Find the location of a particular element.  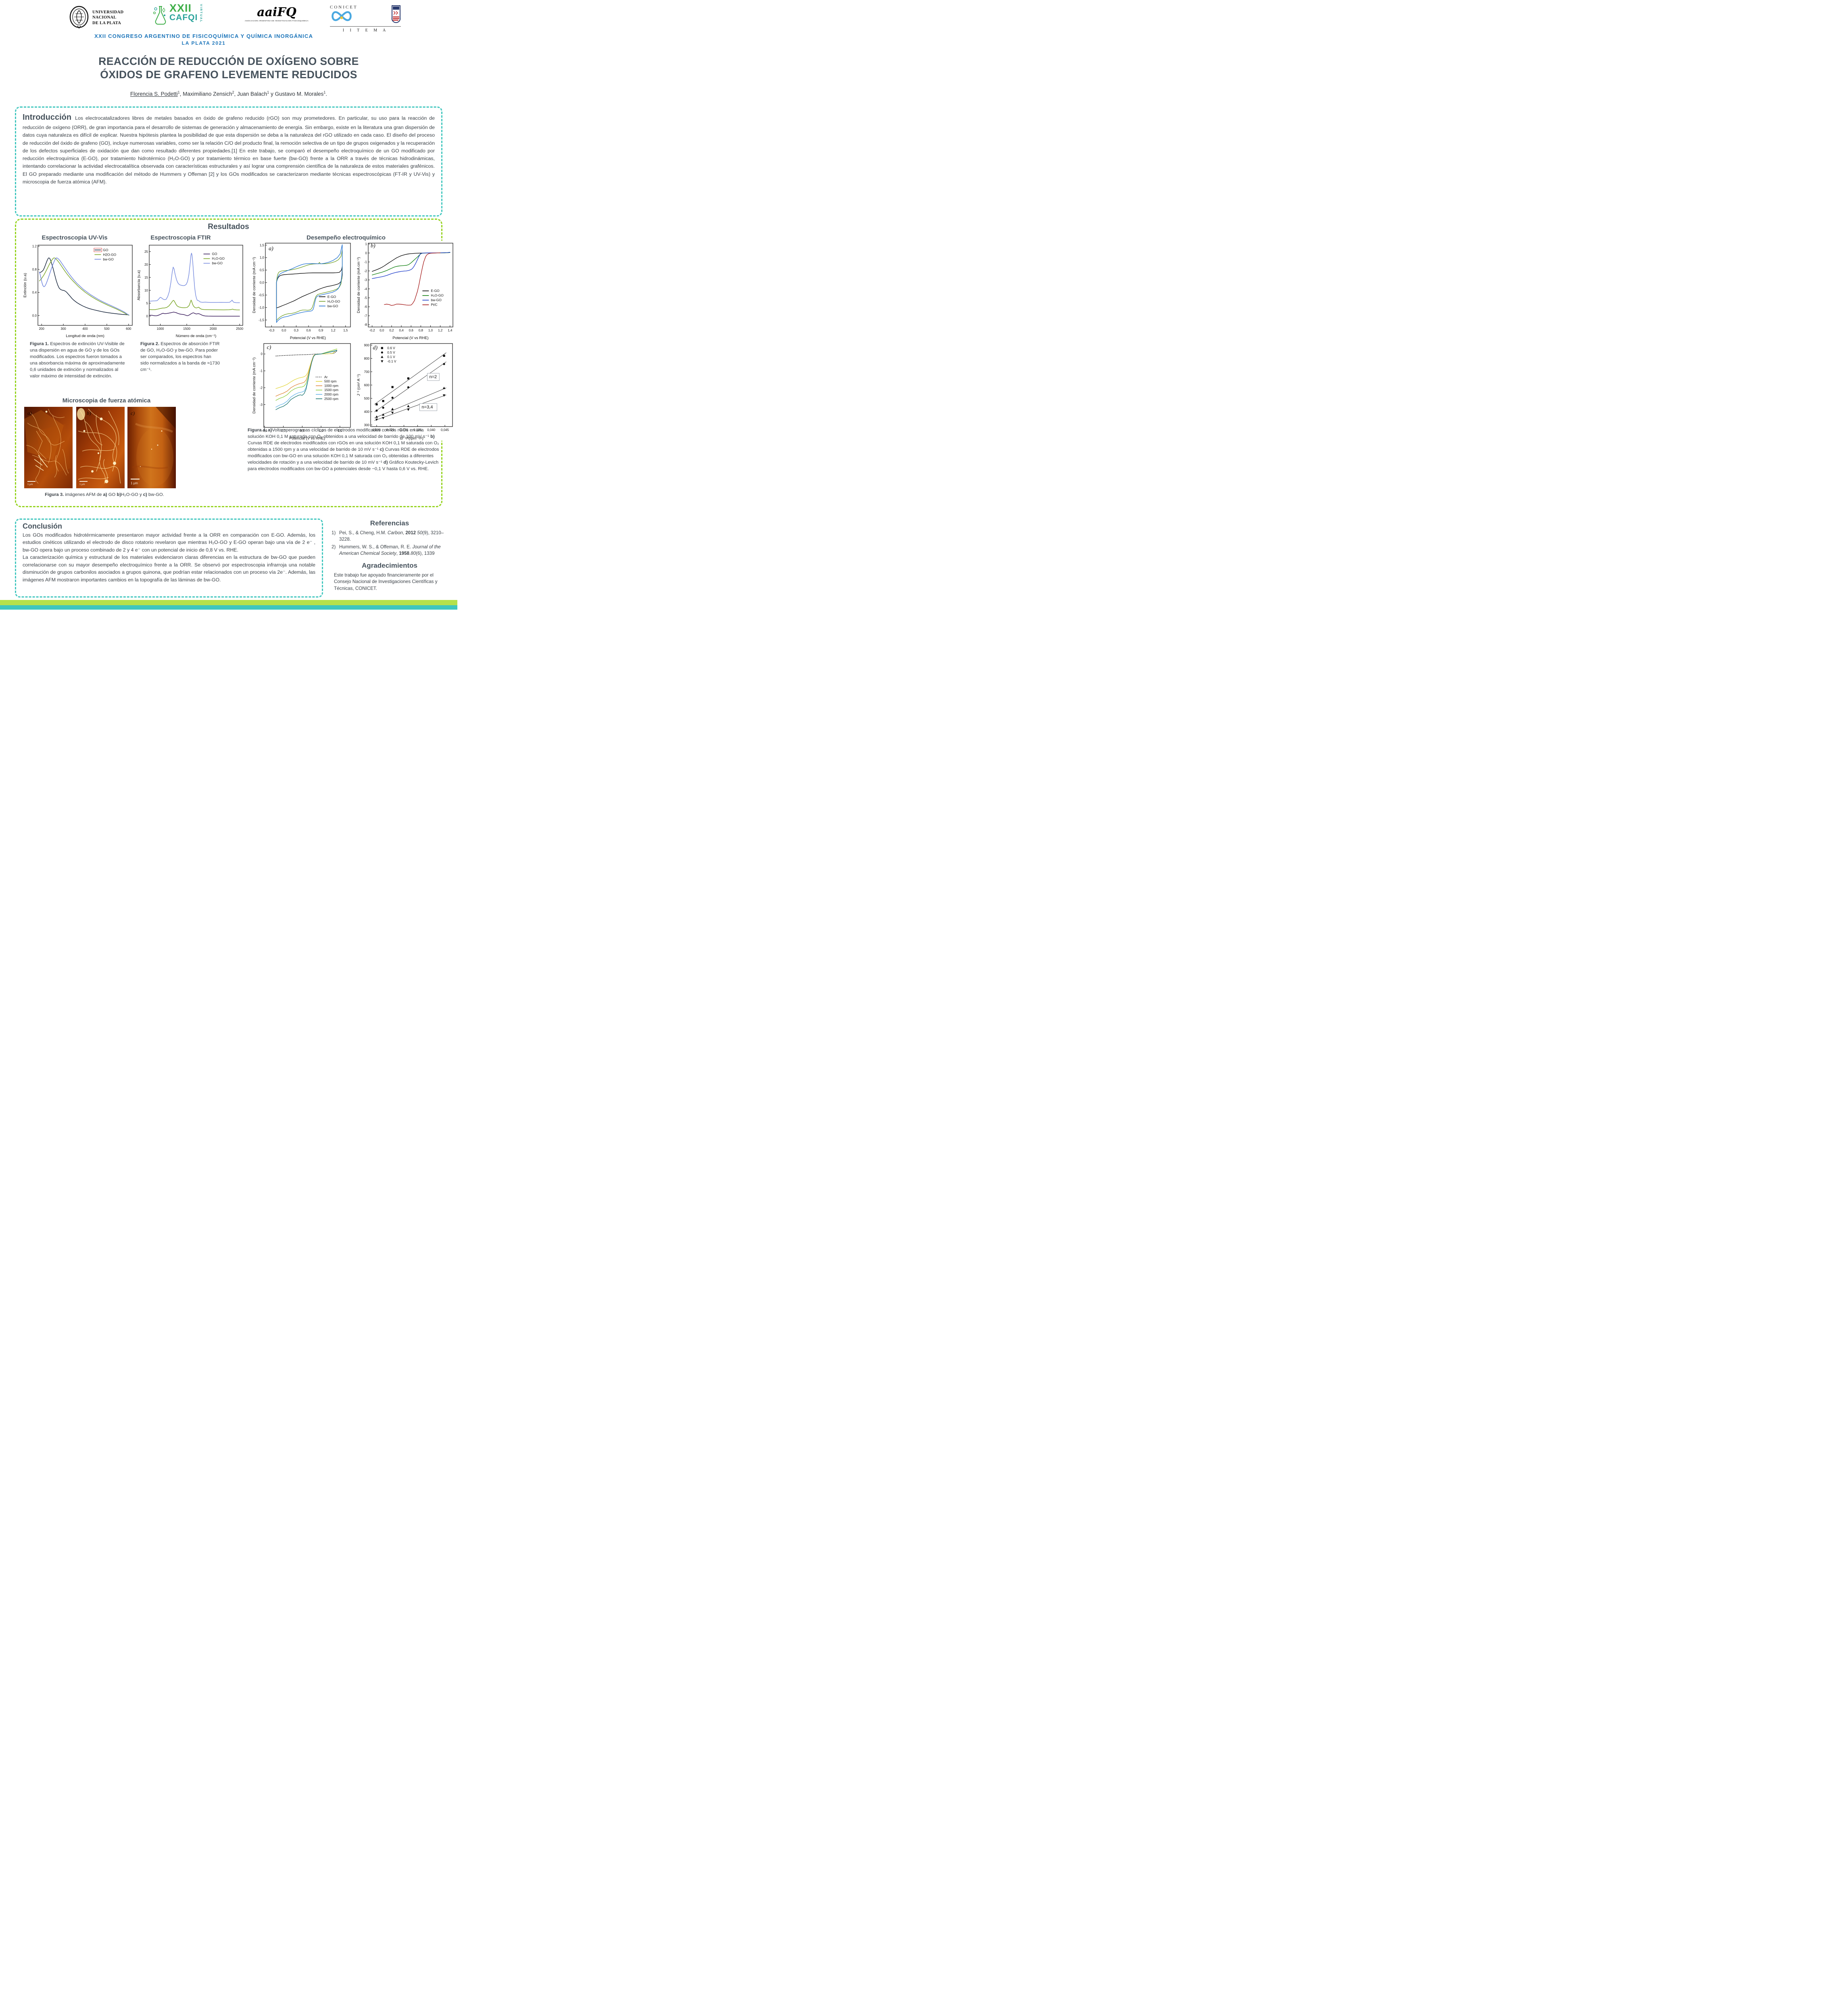

svg-text: 500 is located at coordinates (107, 329).